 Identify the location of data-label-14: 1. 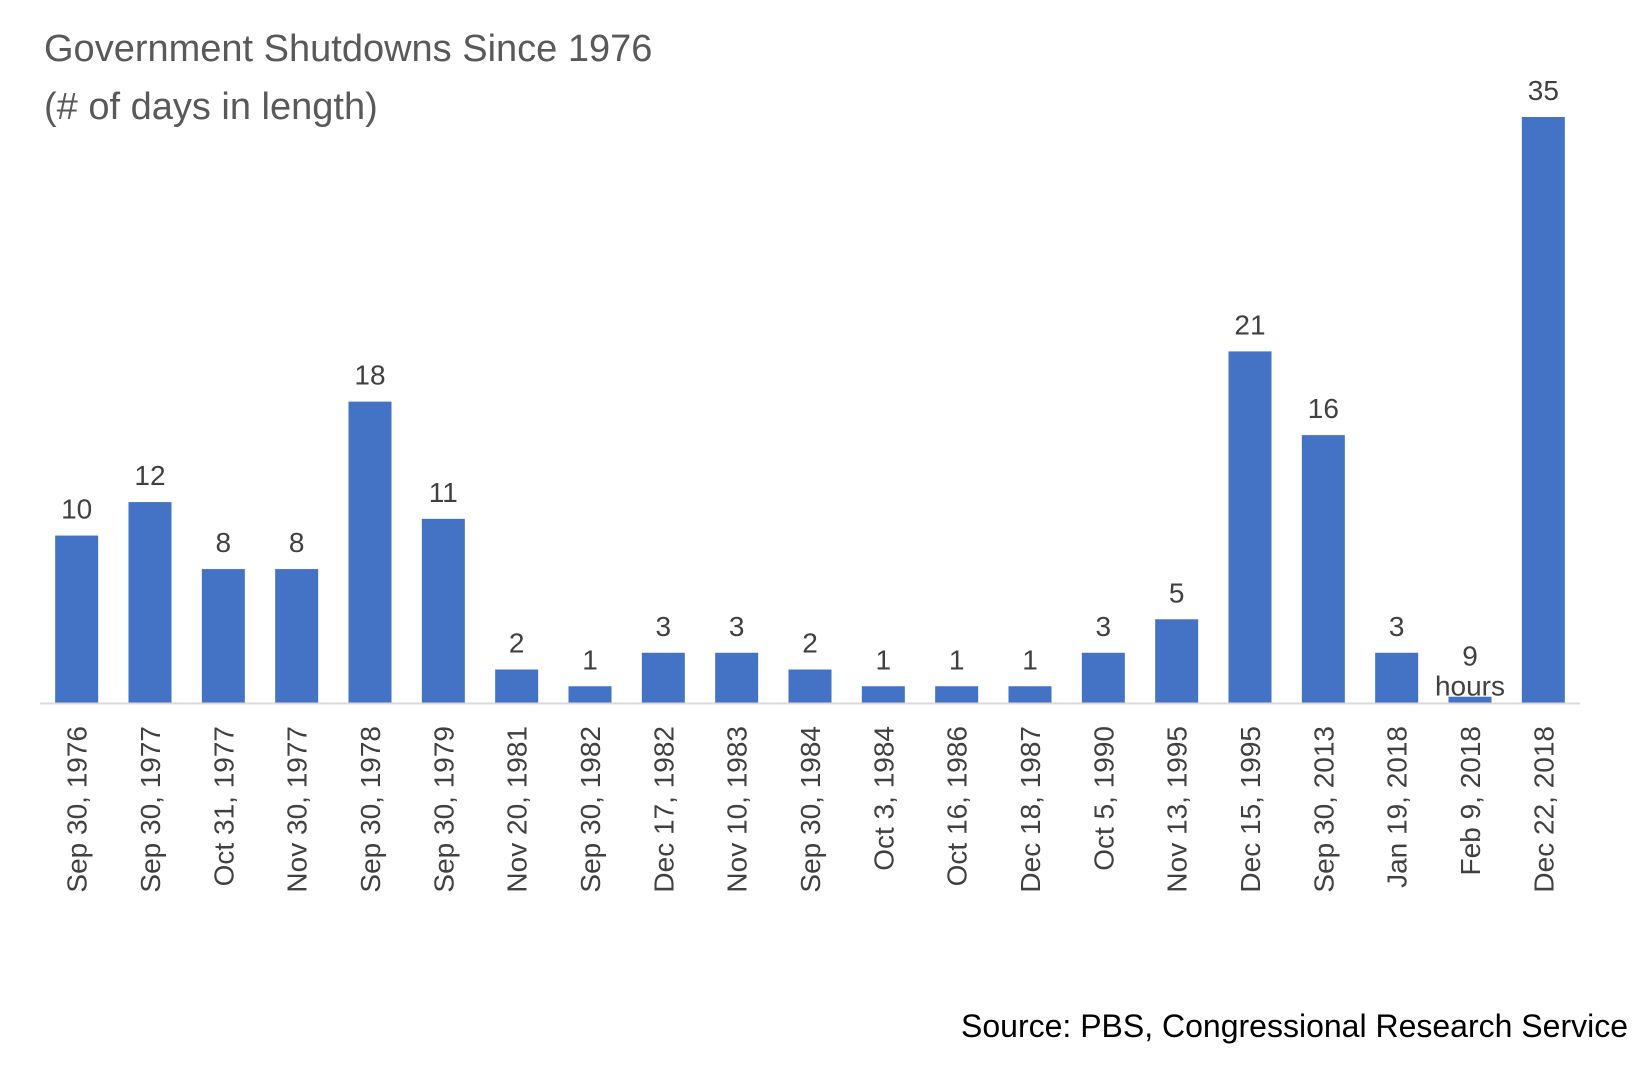
(1030, 659).